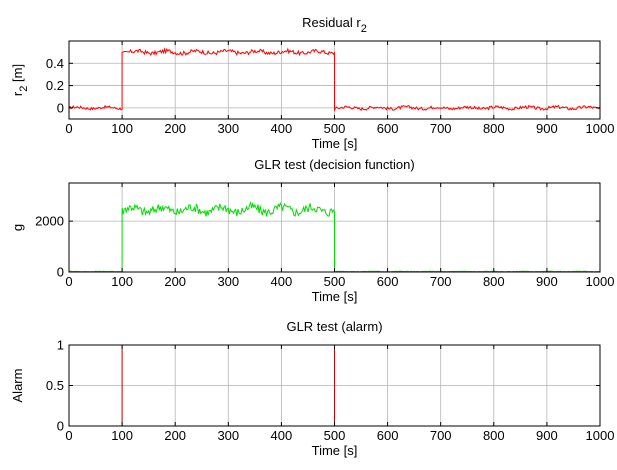 Image resolution: width=617 pixels, height=470 pixels. I want to click on chart-title: Residual r2, so click(334, 25).